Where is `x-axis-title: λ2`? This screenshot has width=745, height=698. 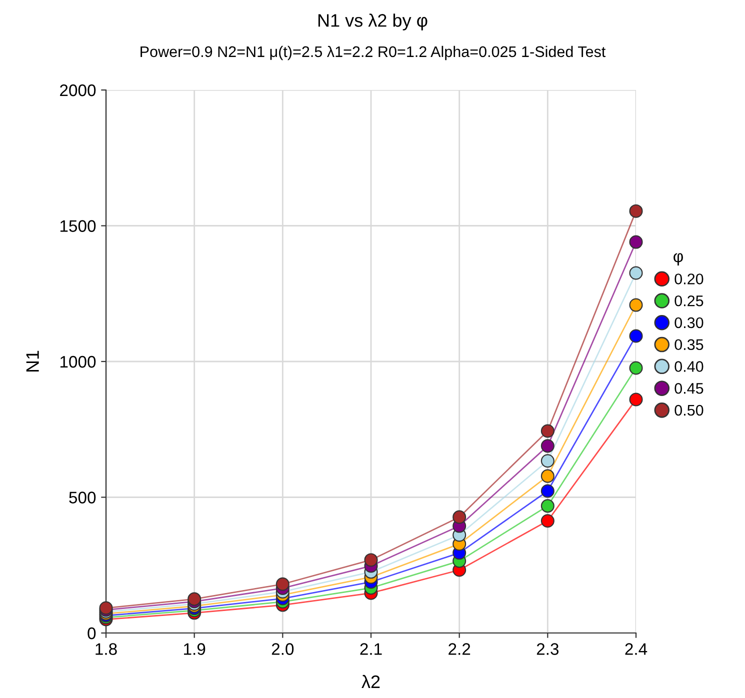
x-axis-title: λ2 is located at coordinates (371, 681).